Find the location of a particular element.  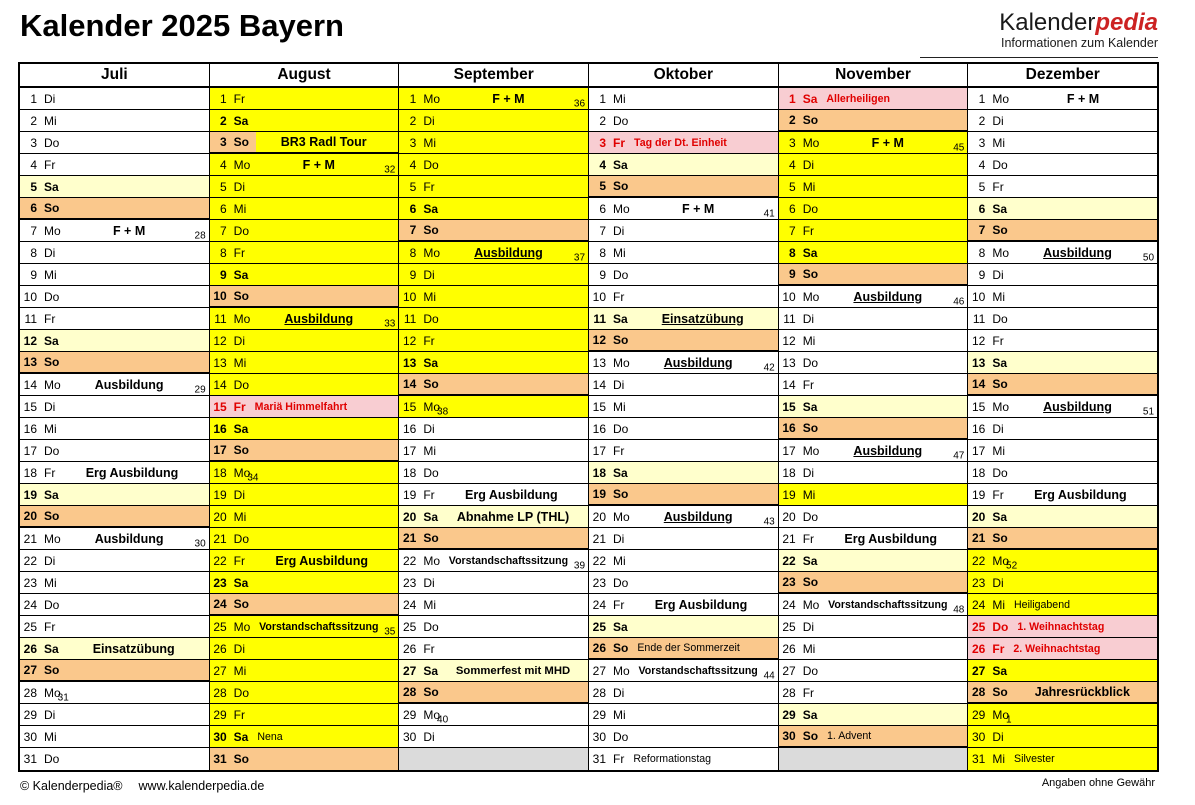

week-number: 36 is located at coordinates (579, 103).